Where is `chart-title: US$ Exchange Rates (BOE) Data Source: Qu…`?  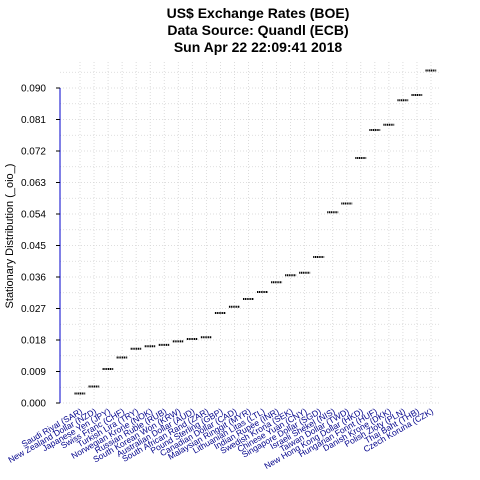
chart-title: US$ Exchange Rates (BOE) Data Source: Qu… is located at coordinates (258, 30).